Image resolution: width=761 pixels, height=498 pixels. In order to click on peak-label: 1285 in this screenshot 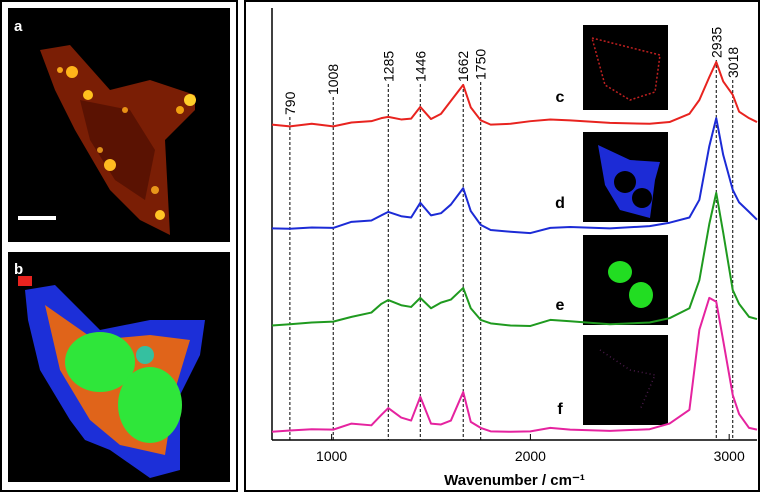, I will do `click(388, 66)`.